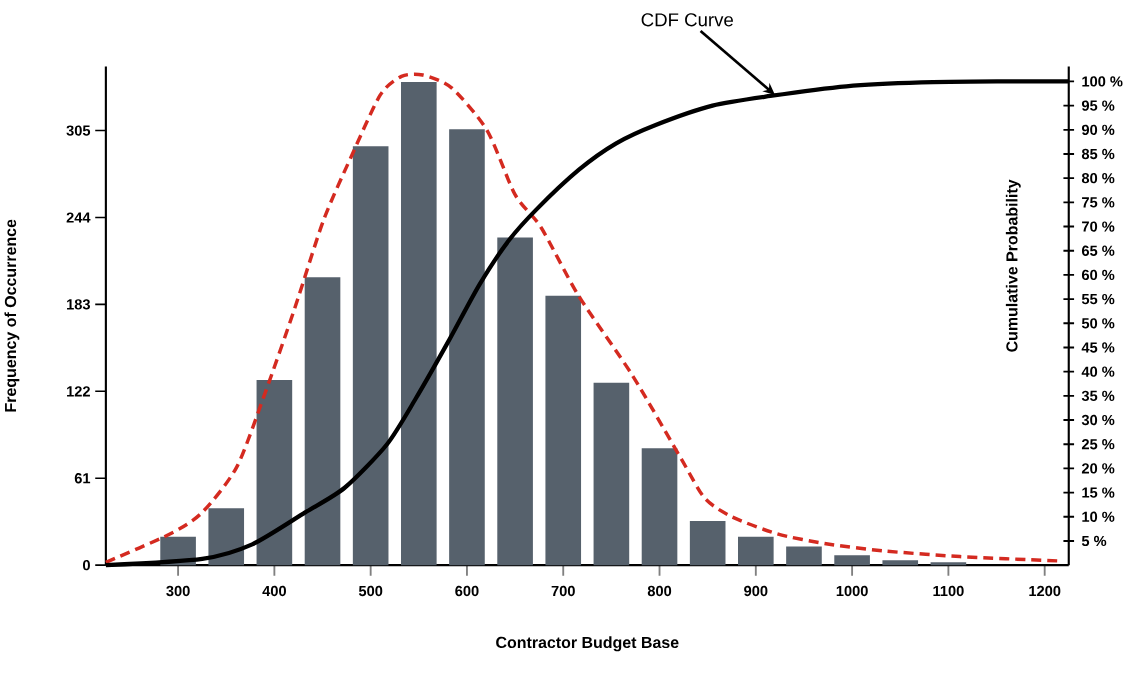  I want to click on y-tick-label: 122, so click(78, 391).